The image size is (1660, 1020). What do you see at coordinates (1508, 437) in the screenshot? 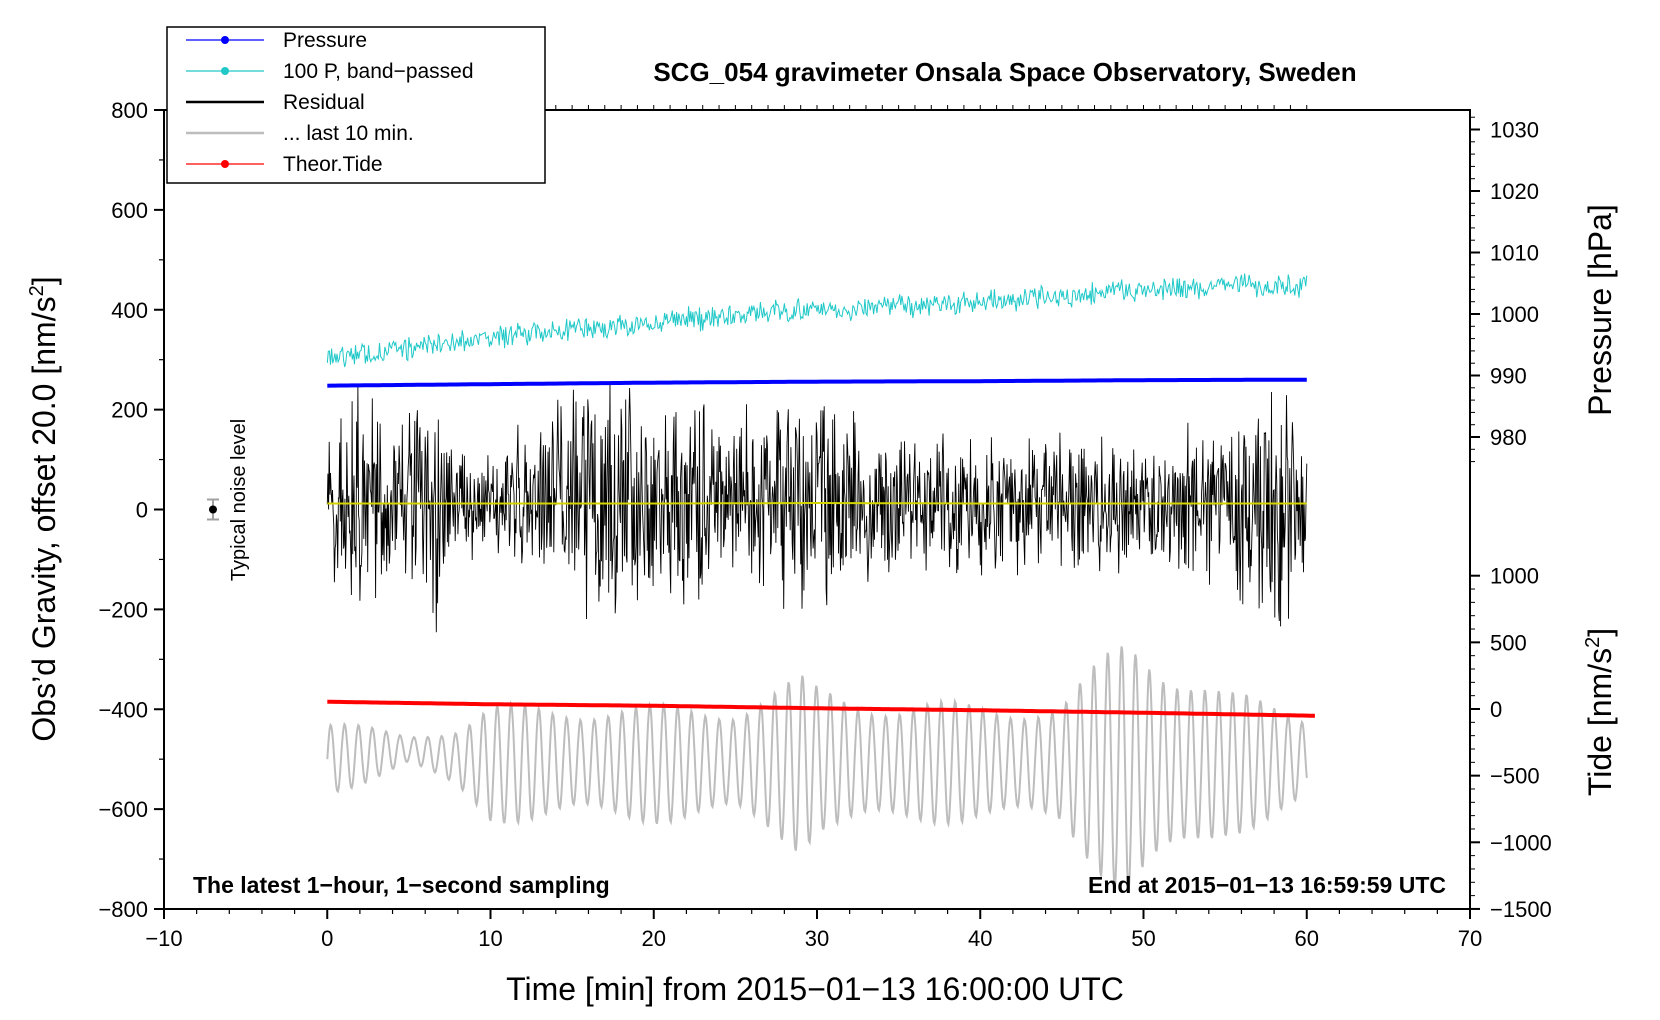
I see `pressure-tick-label: 980` at bounding box center [1508, 437].